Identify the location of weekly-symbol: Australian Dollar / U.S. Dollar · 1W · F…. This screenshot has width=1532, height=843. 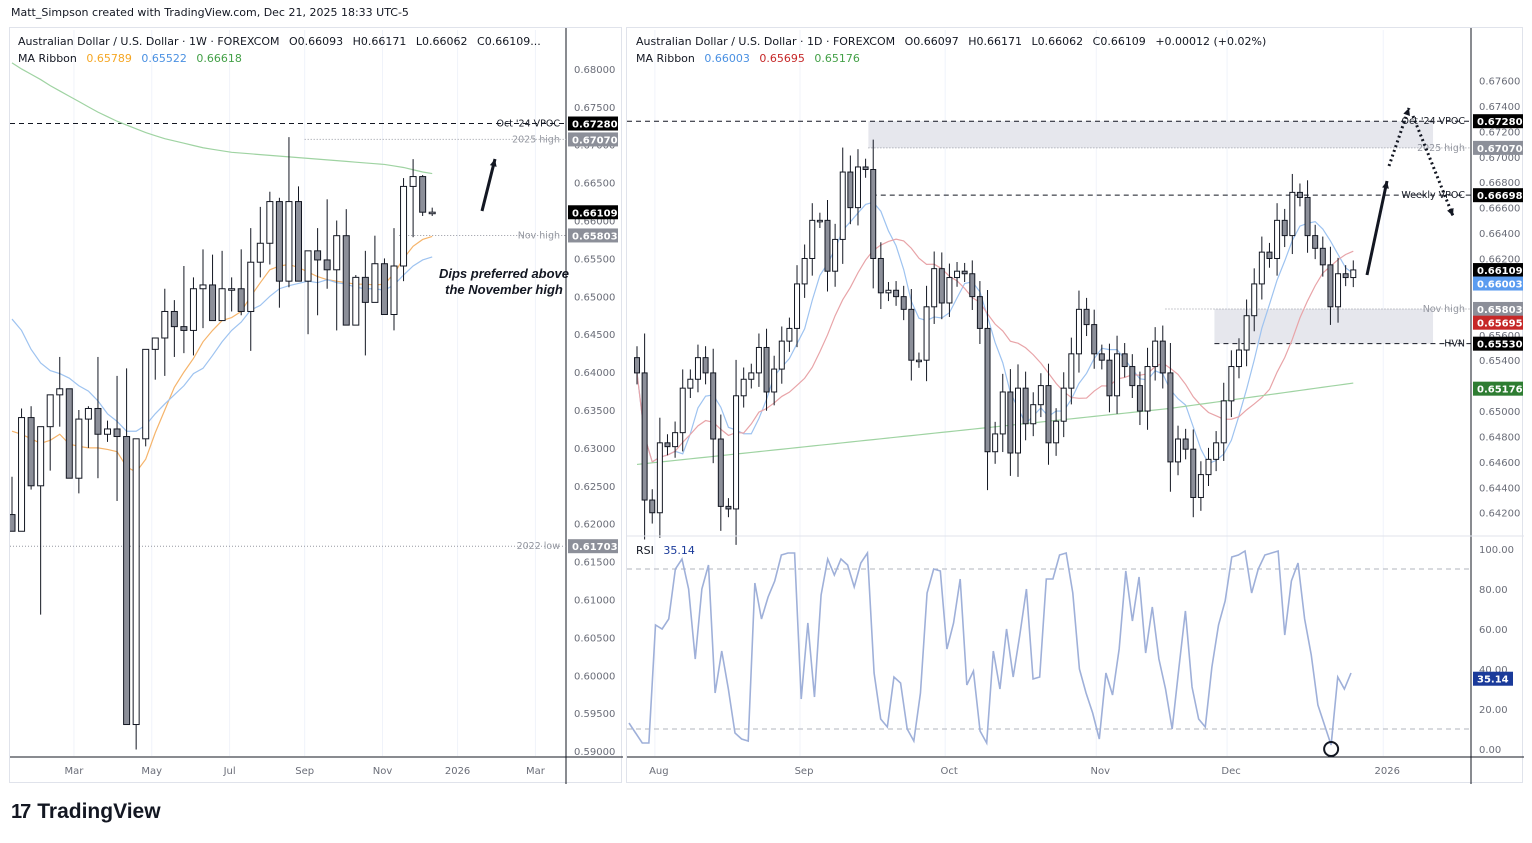
(149, 41).